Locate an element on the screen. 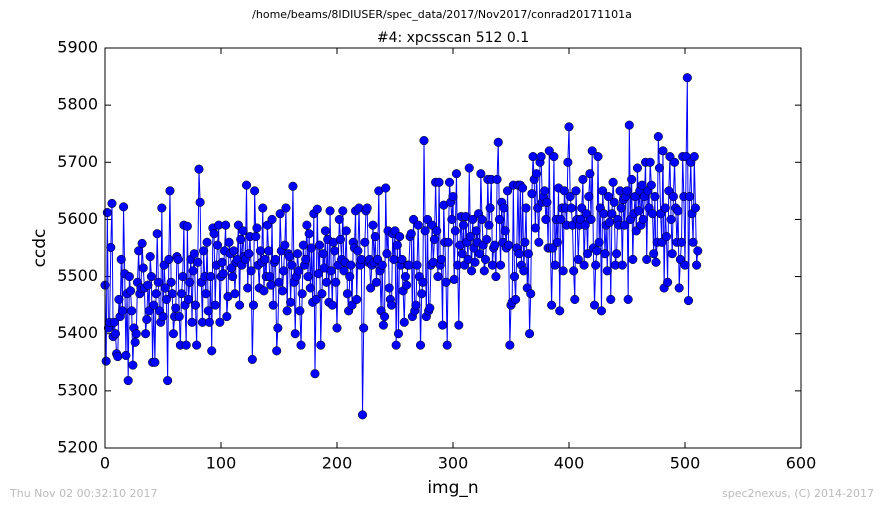 This screenshot has height=509, width=884. y-tick-label: 5500 is located at coordinates (77, 275).